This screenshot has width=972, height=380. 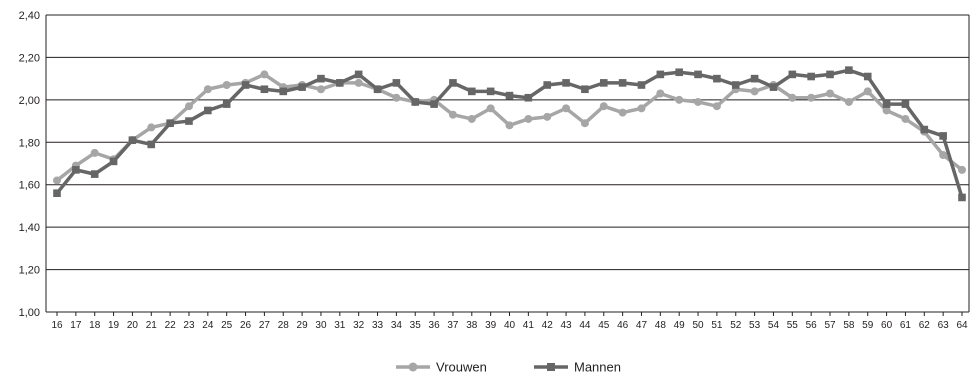 I want to click on x-tick-label: 36, so click(x=435, y=325).